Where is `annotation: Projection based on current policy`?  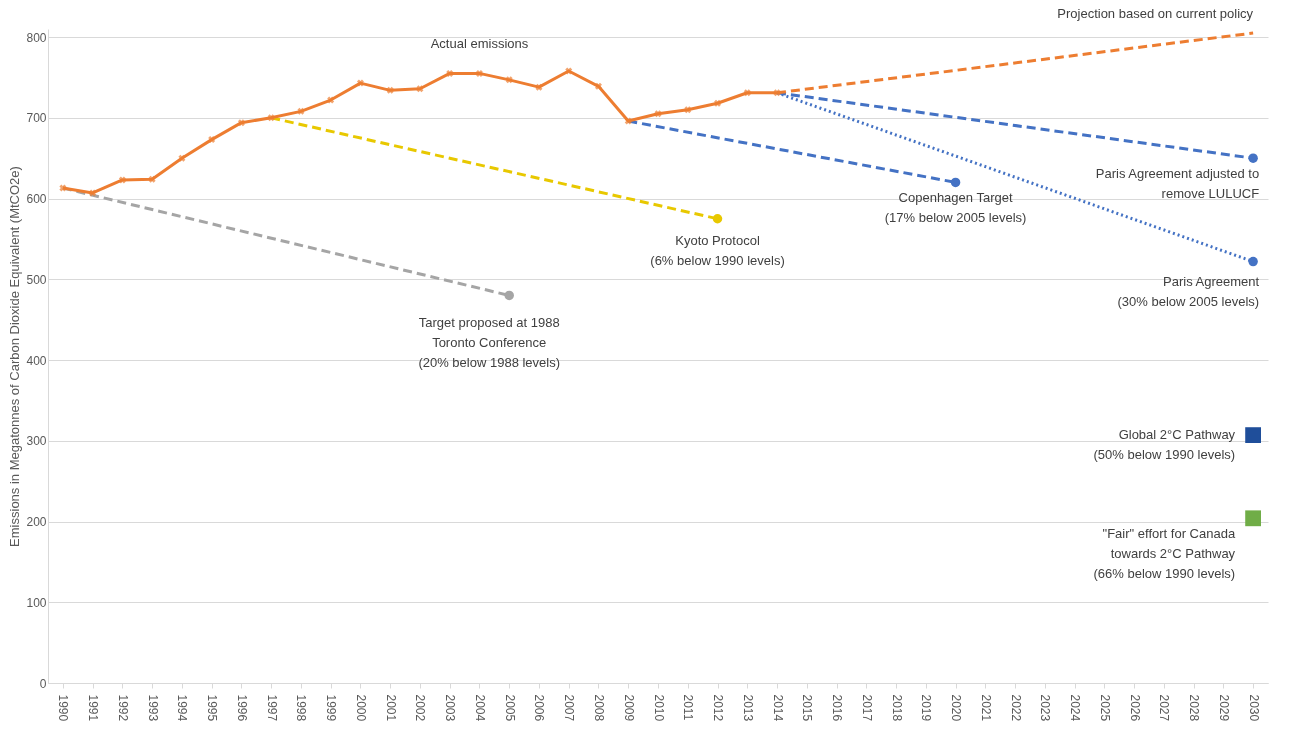
annotation: Projection based on current policy is located at coordinates (1155, 14).